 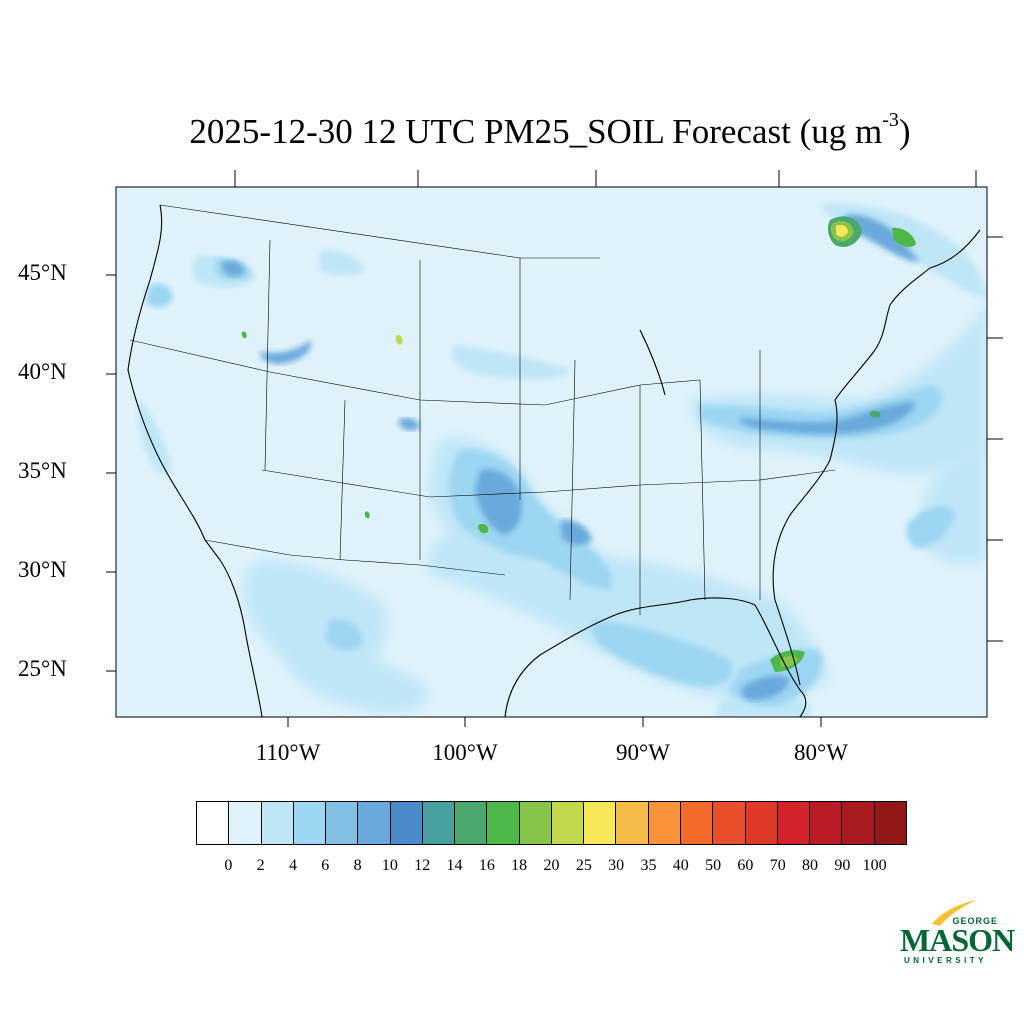 I want to click on colorbar-tick-label: 30, so click(x=616, y=865).